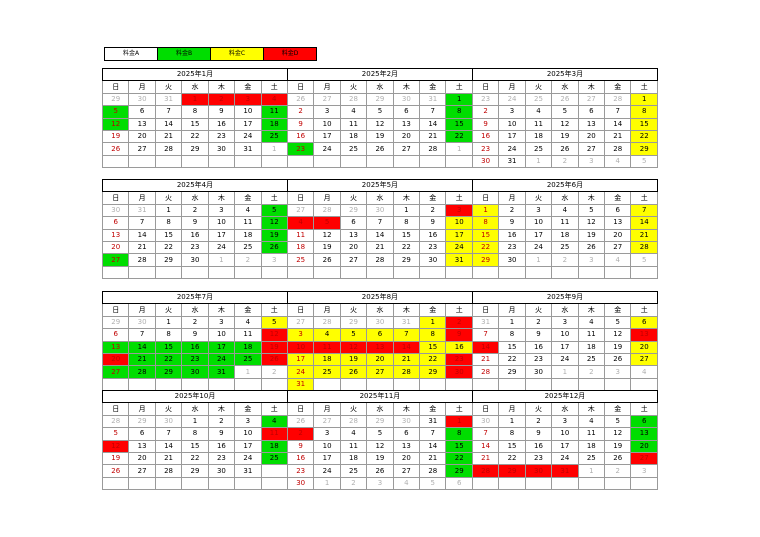 This screenshot has width=760, height=537. Describe the element at coordinates (248, 335) in the screenshot. I see `date-cell: 11` at that location.